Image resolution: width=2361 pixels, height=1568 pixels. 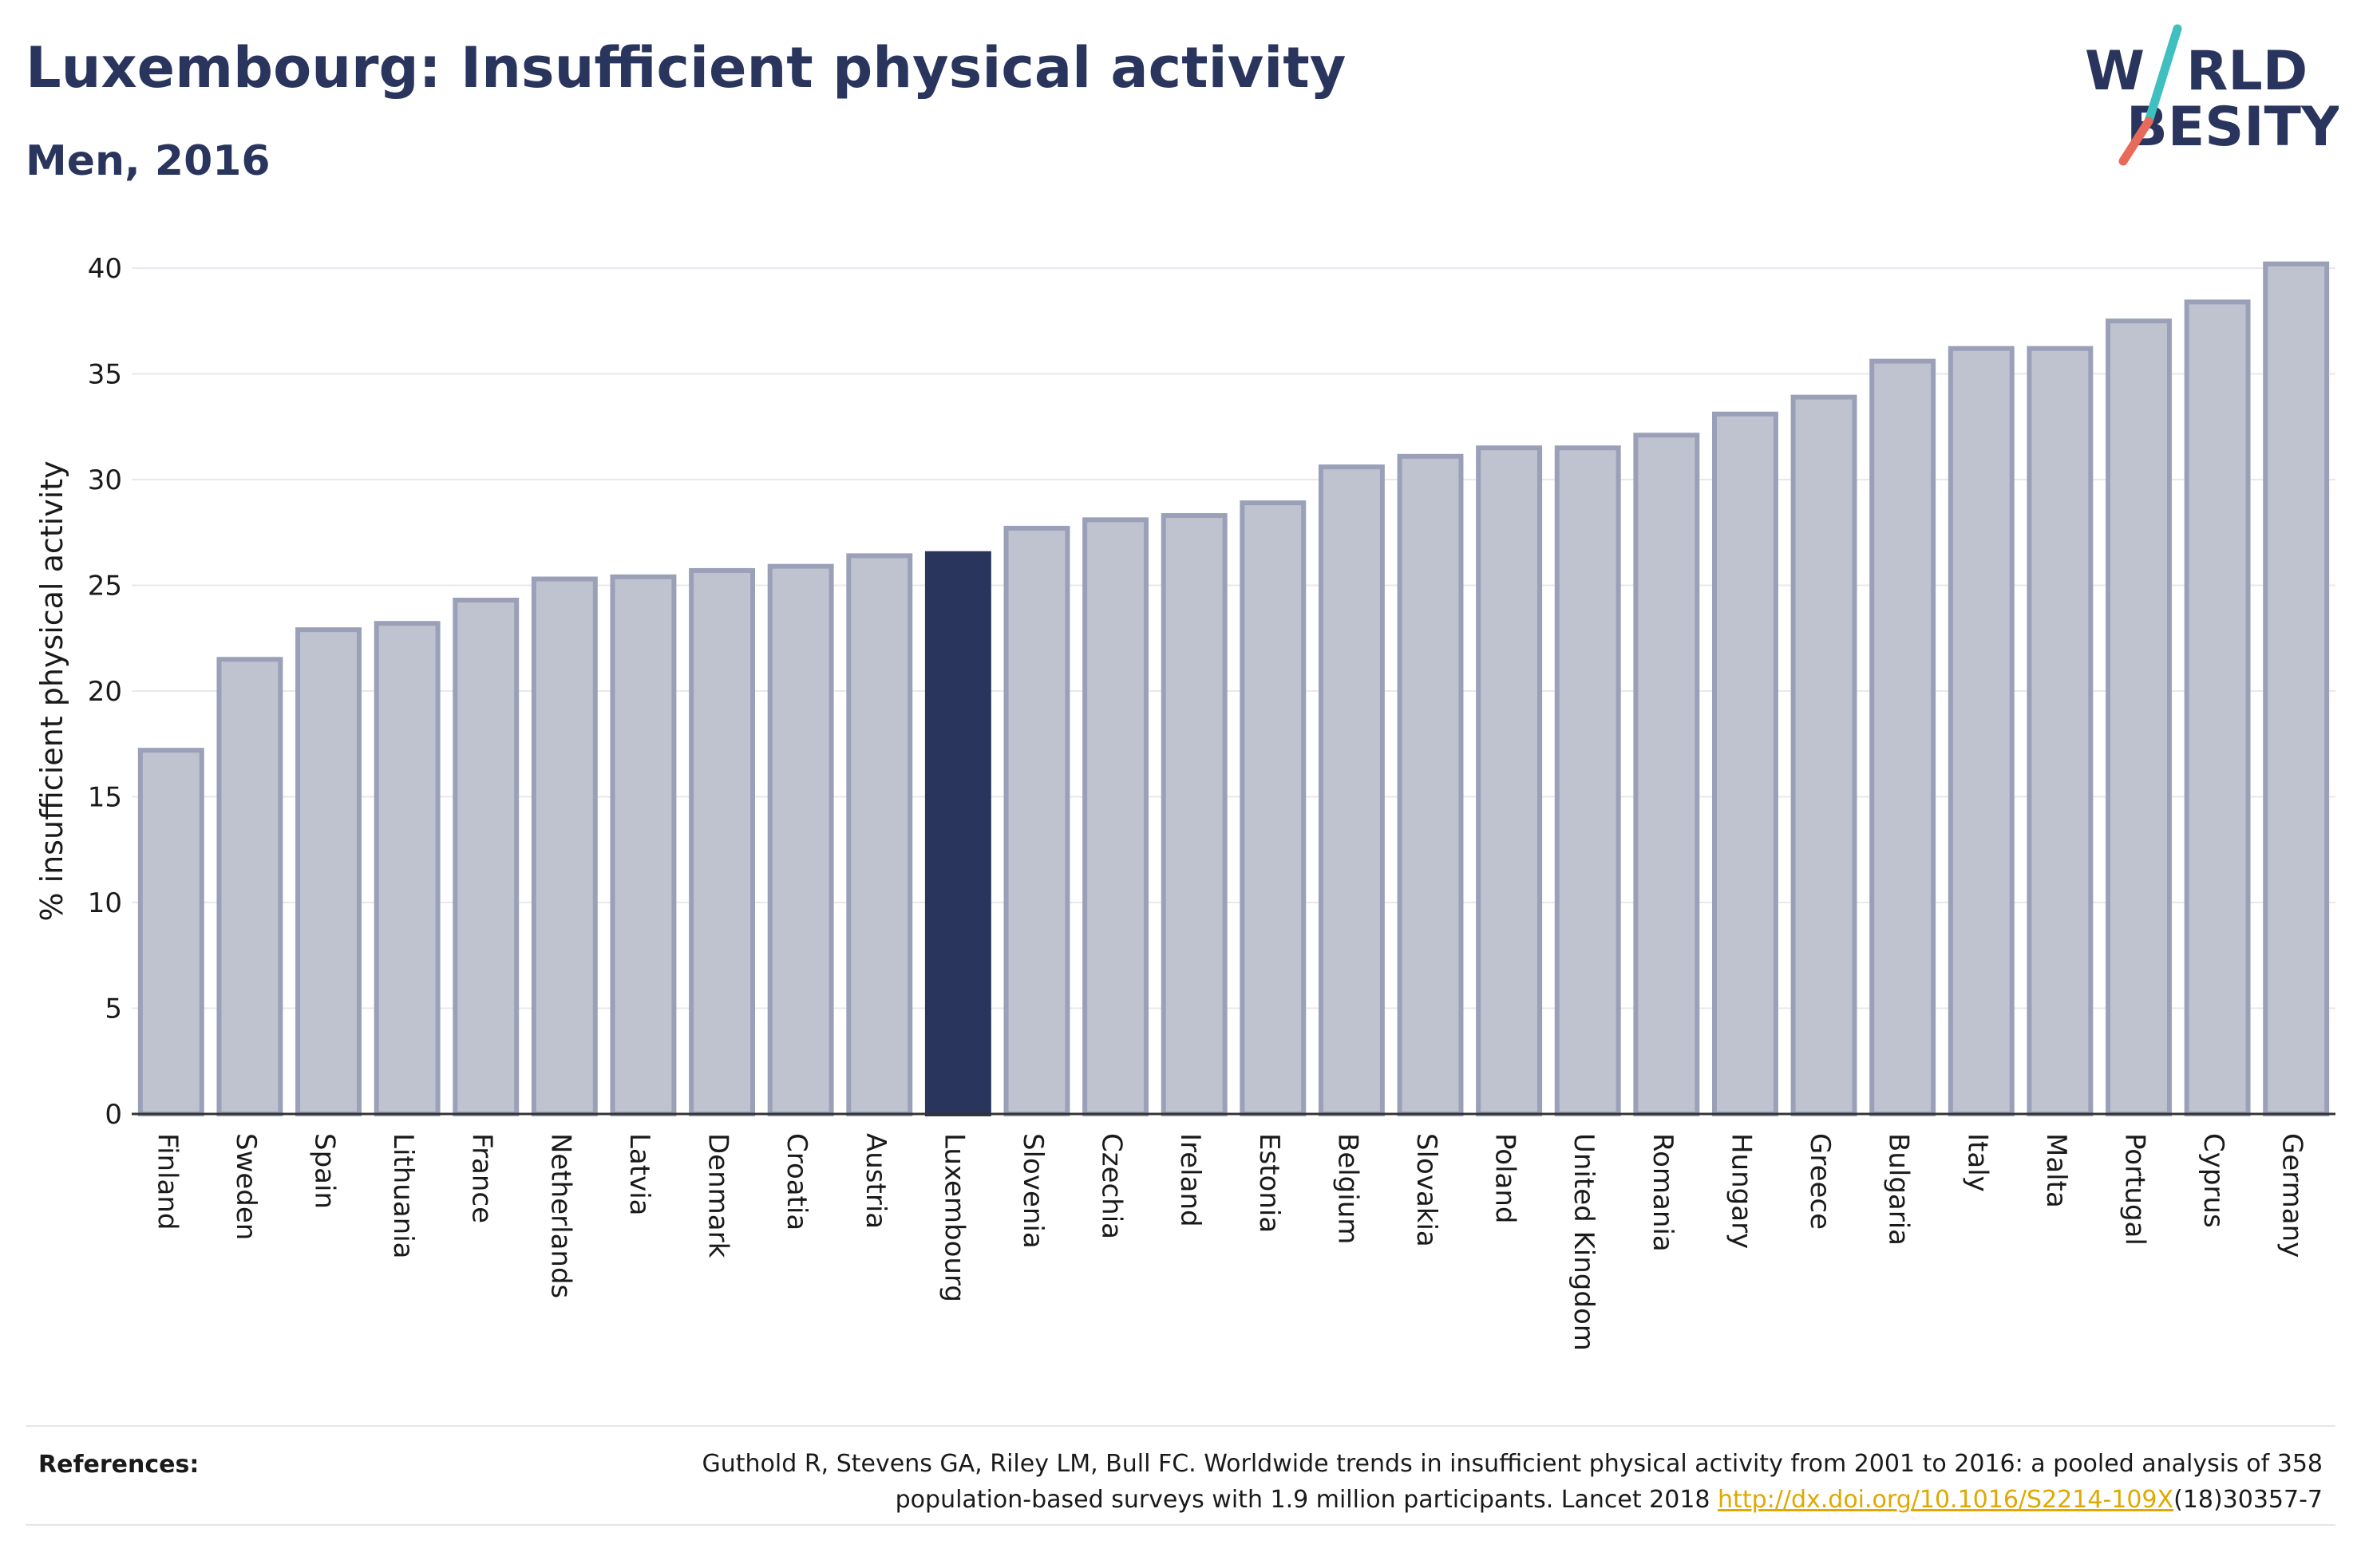 I want to click on bar-greece, so click(x=1823, y=755).